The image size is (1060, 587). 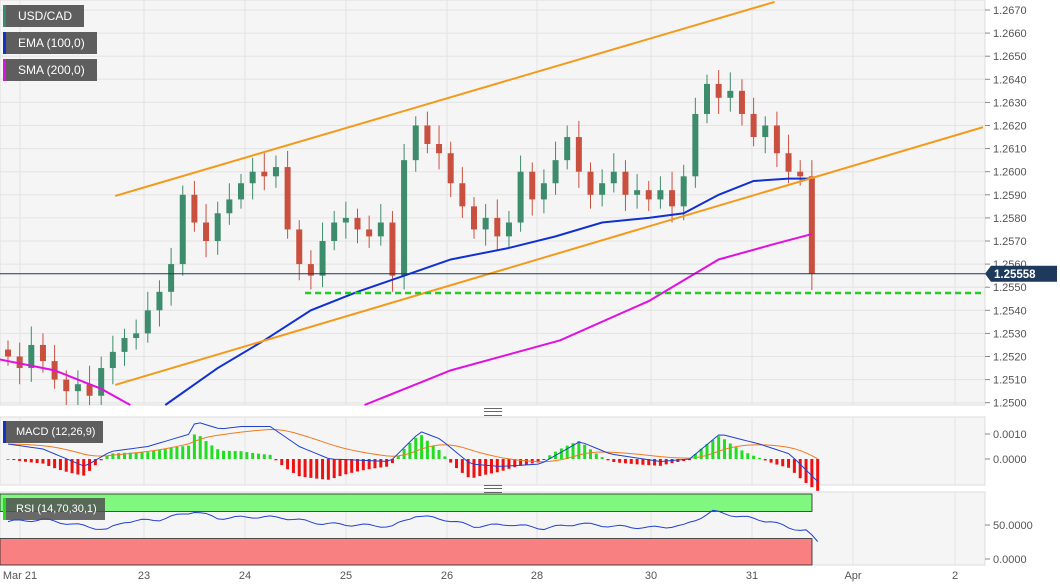 What do you see at coordinates (493, 412) in the screenshot?
I see `pane-resize-handle-macd` at bounding box center [493, 412].